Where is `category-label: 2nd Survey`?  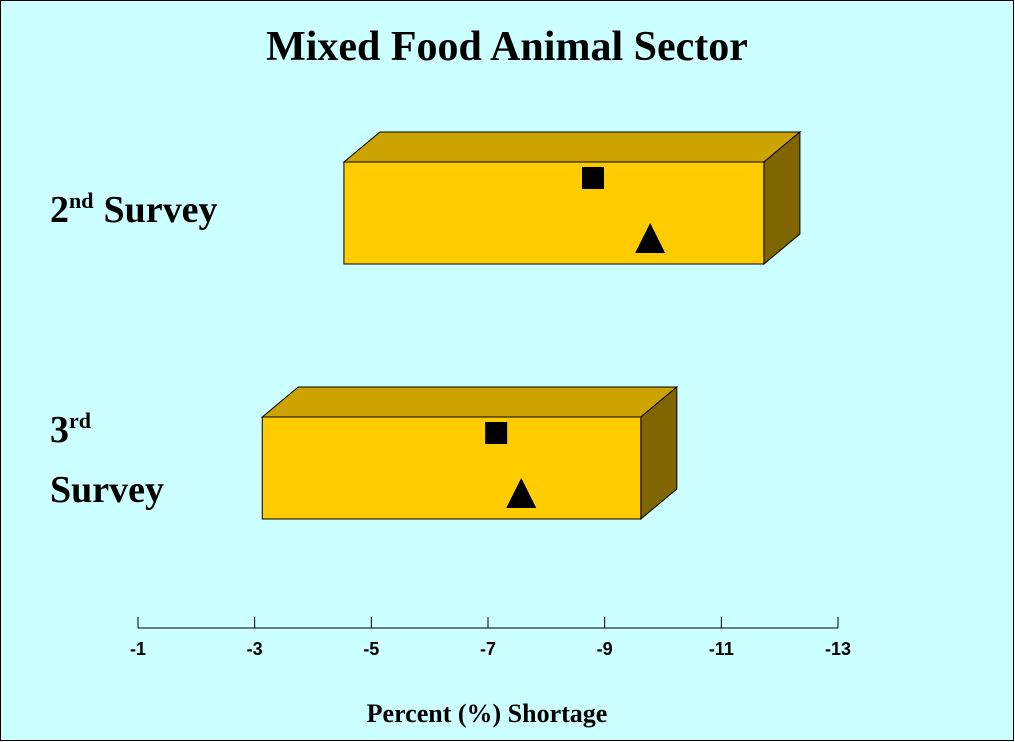
category-label: 2nd Survey is located at coordinates (133, 209).